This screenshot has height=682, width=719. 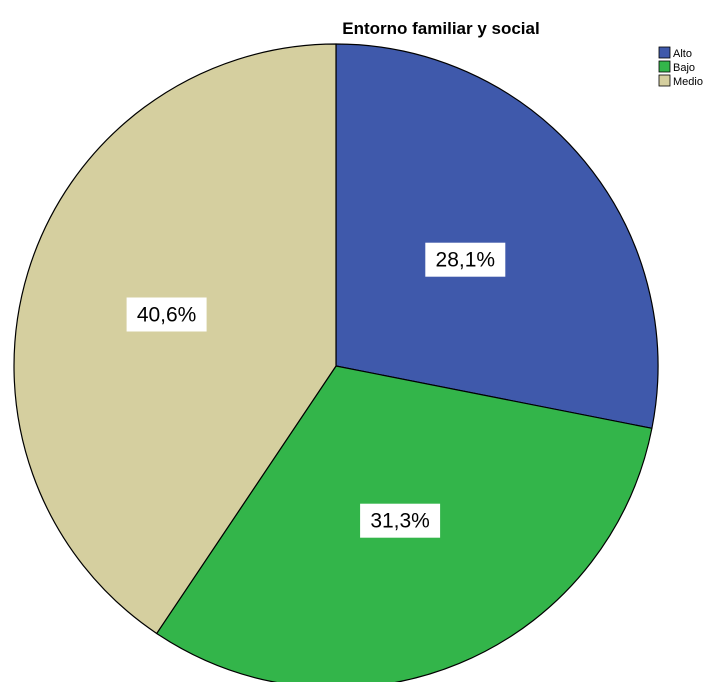 I want to click on data-label-text: 31,3%, so click(x=400, y=521).